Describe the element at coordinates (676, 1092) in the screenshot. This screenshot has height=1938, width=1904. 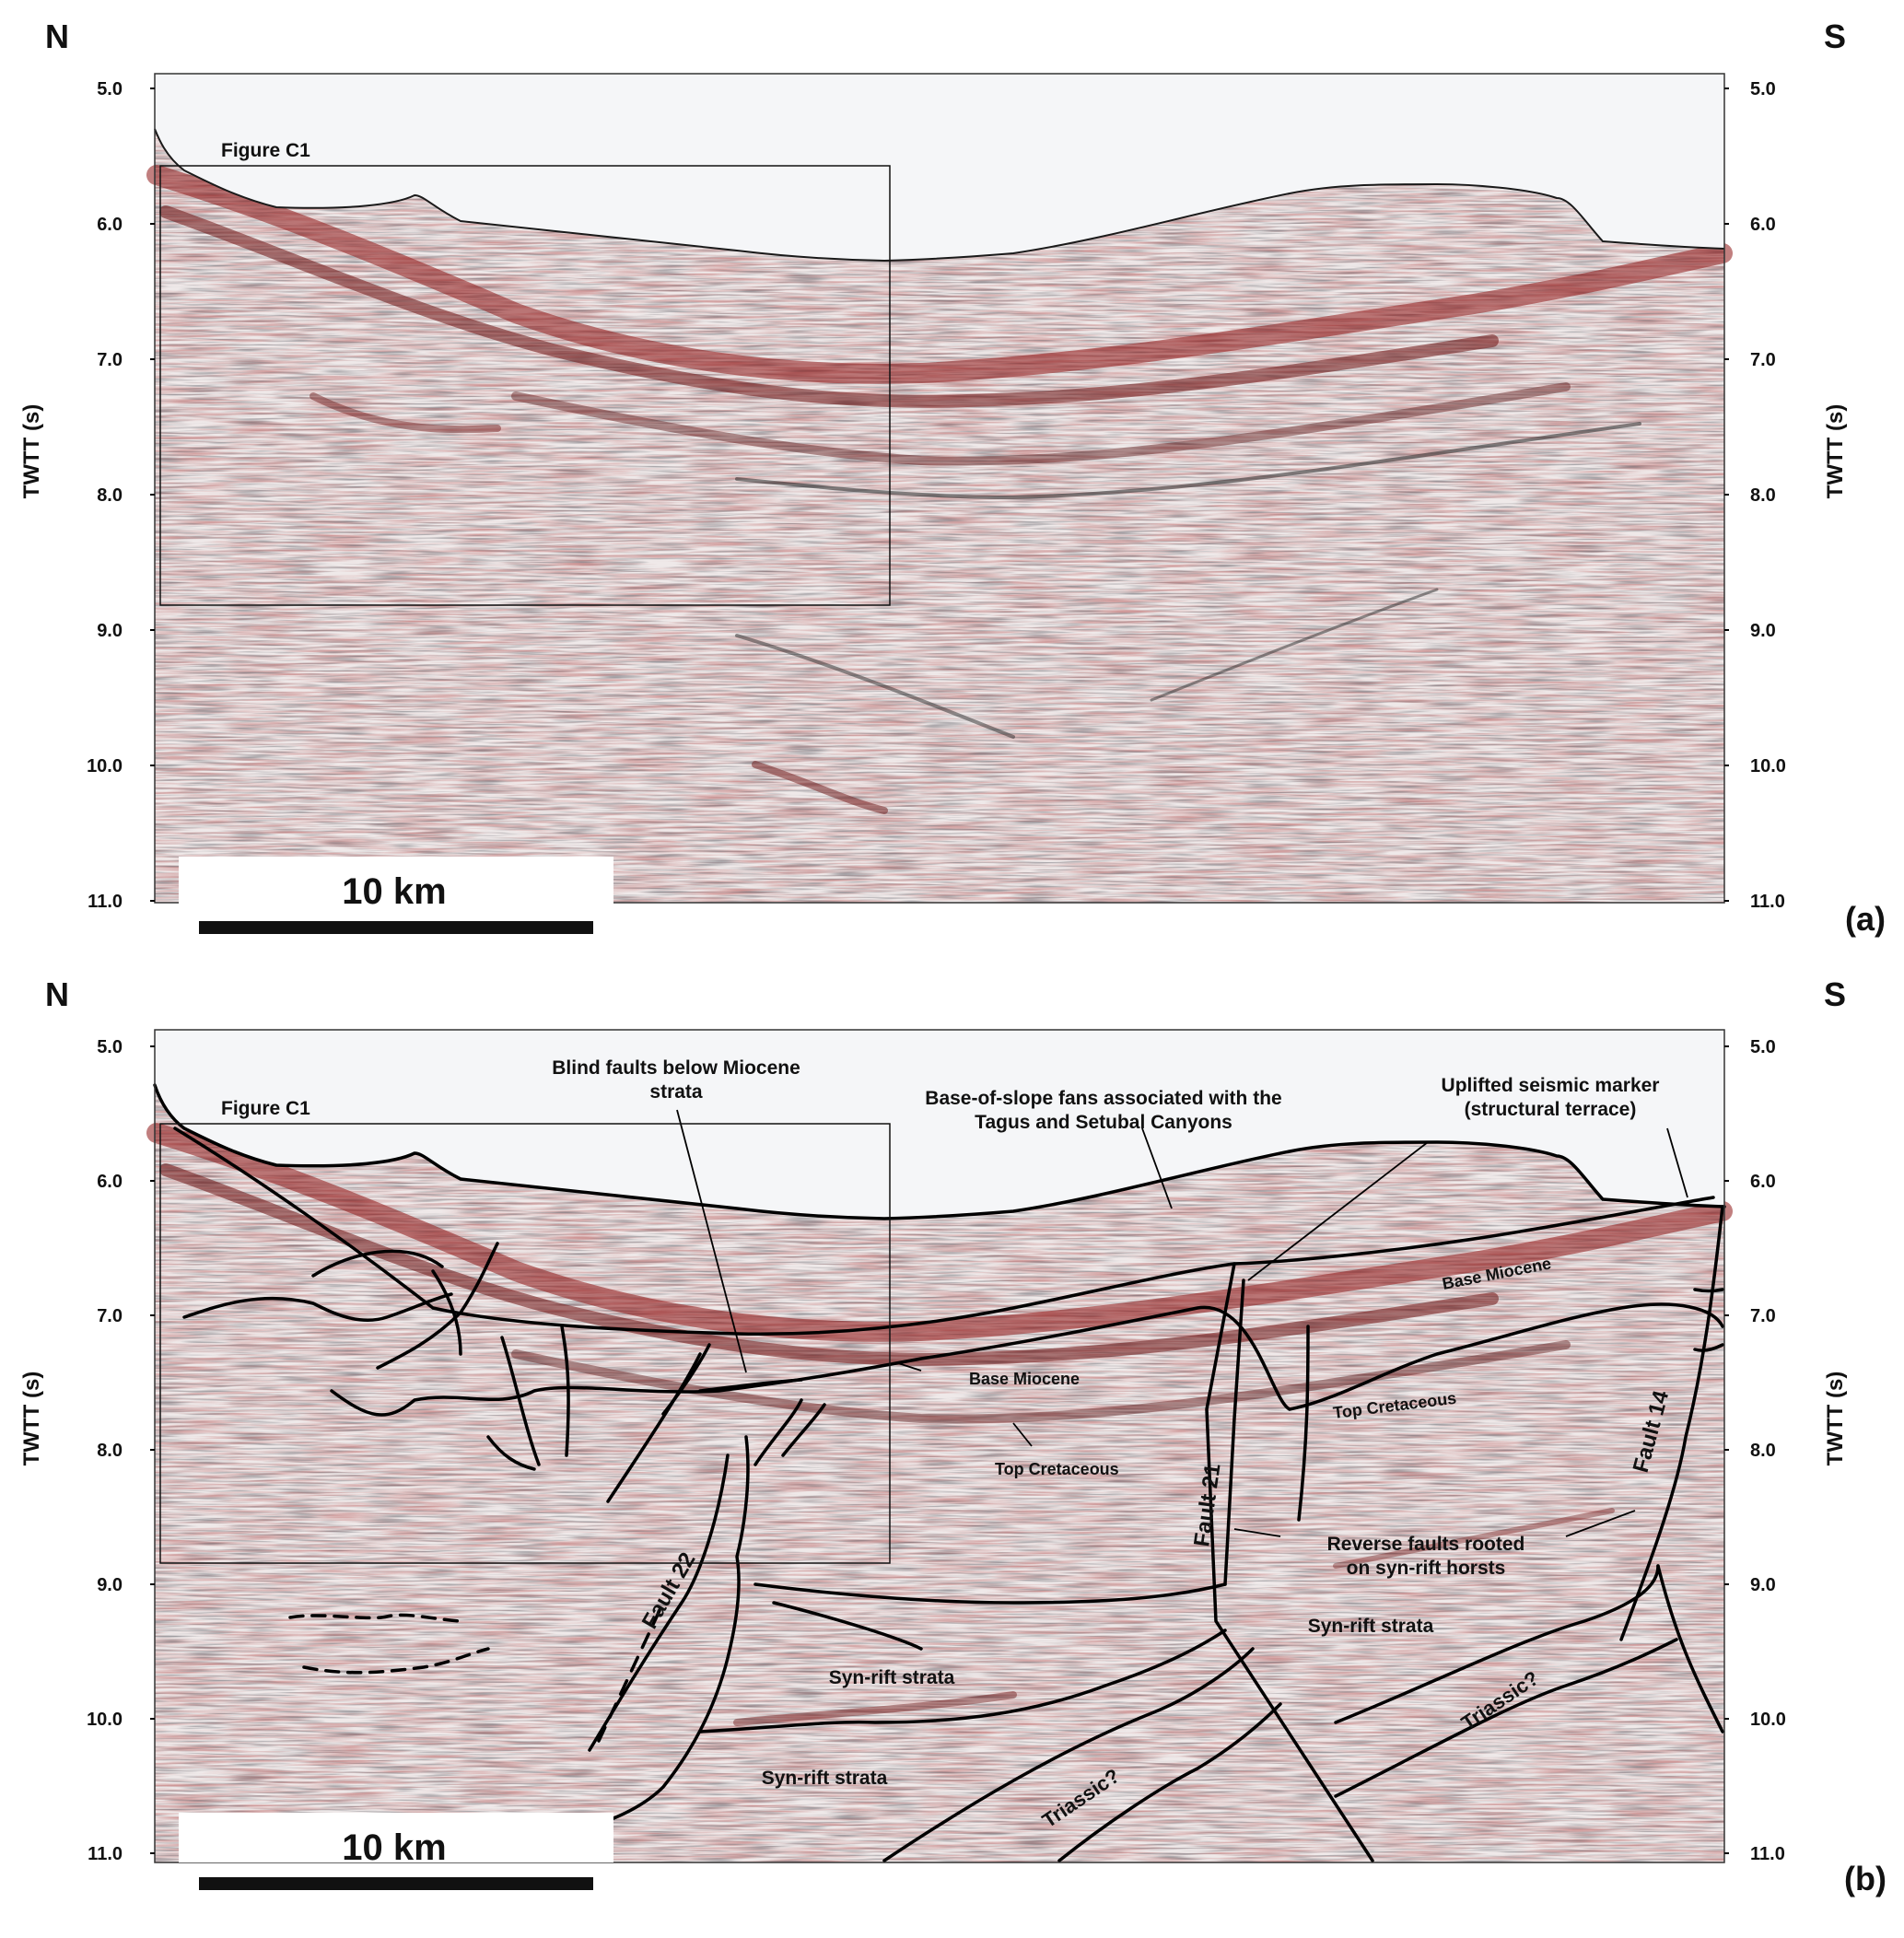
I see `annotation-blind-faults: strata` at that location.